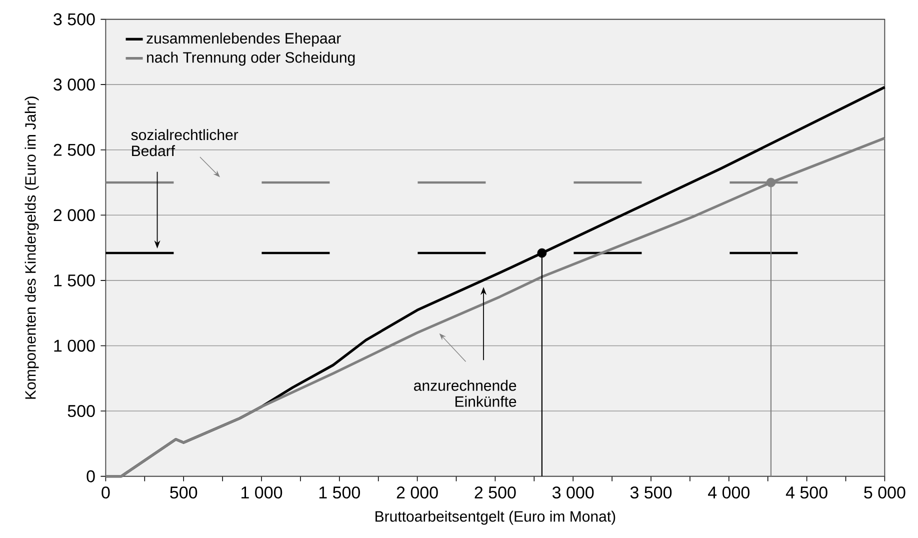 The height and width of the screenshot is (538, 918). I want to click on x-tick-label: 3 500, so click(651, 492).